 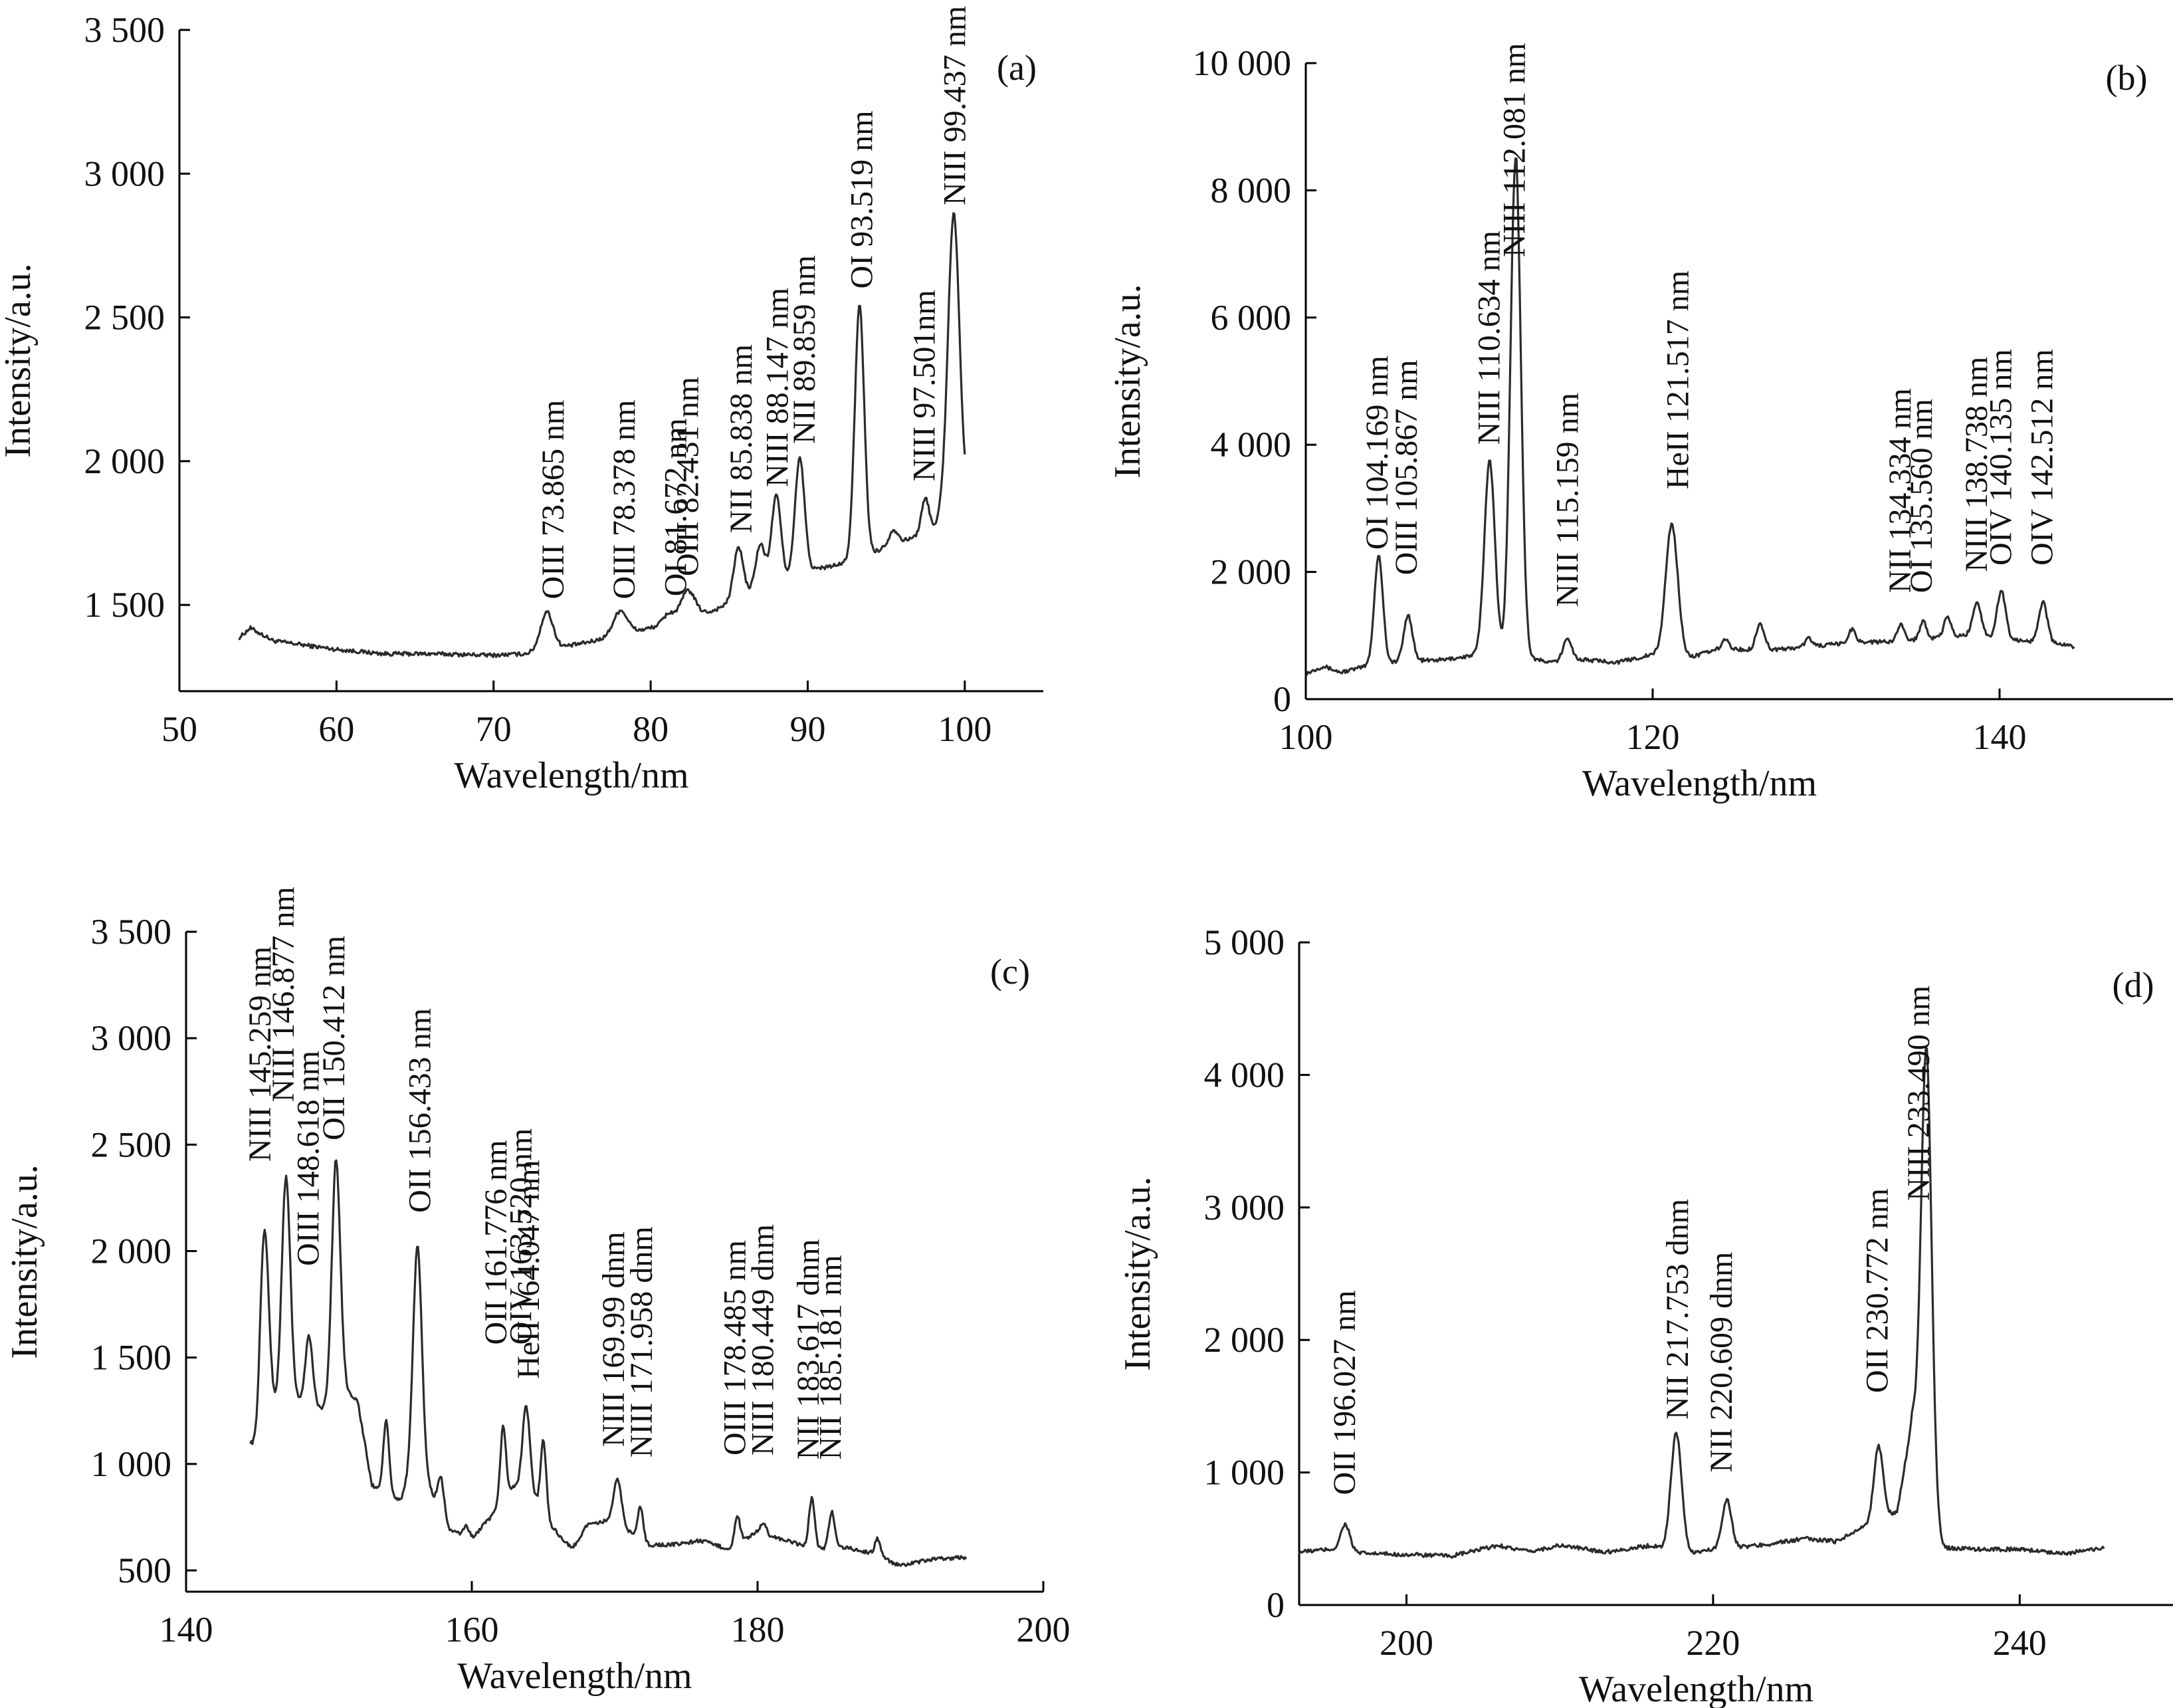 I want to click on peak-label: OIV 142.512 nm, so click(x=2043, y=457).